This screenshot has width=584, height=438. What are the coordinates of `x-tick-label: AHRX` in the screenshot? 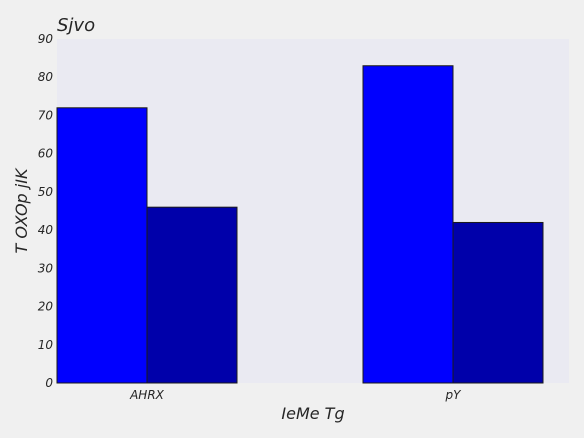 It's located at (147, 395).